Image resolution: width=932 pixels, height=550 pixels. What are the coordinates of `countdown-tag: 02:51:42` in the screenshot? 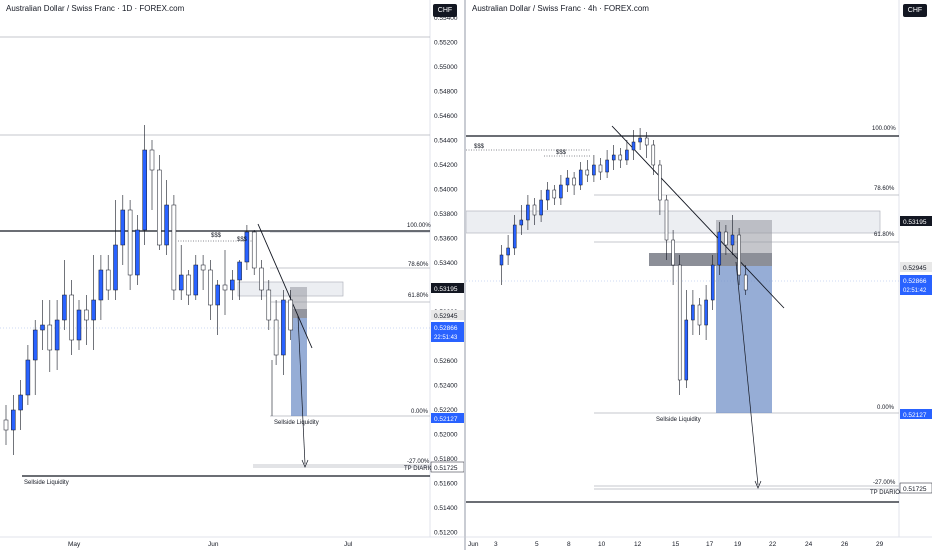 It's located at (915, 291).